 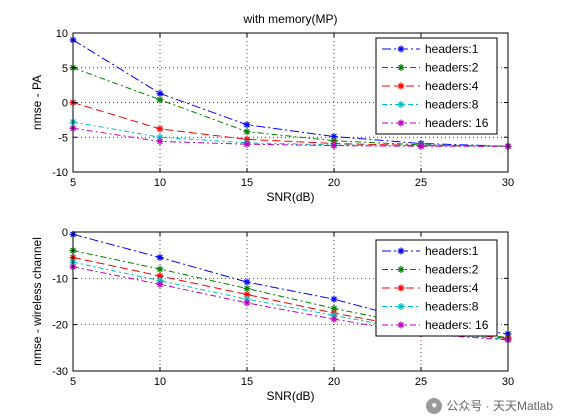 What do you see at coordinates (60, 326) in the screenshot?
I see `y-tick-label: -20` at bounding box center [60, 326].